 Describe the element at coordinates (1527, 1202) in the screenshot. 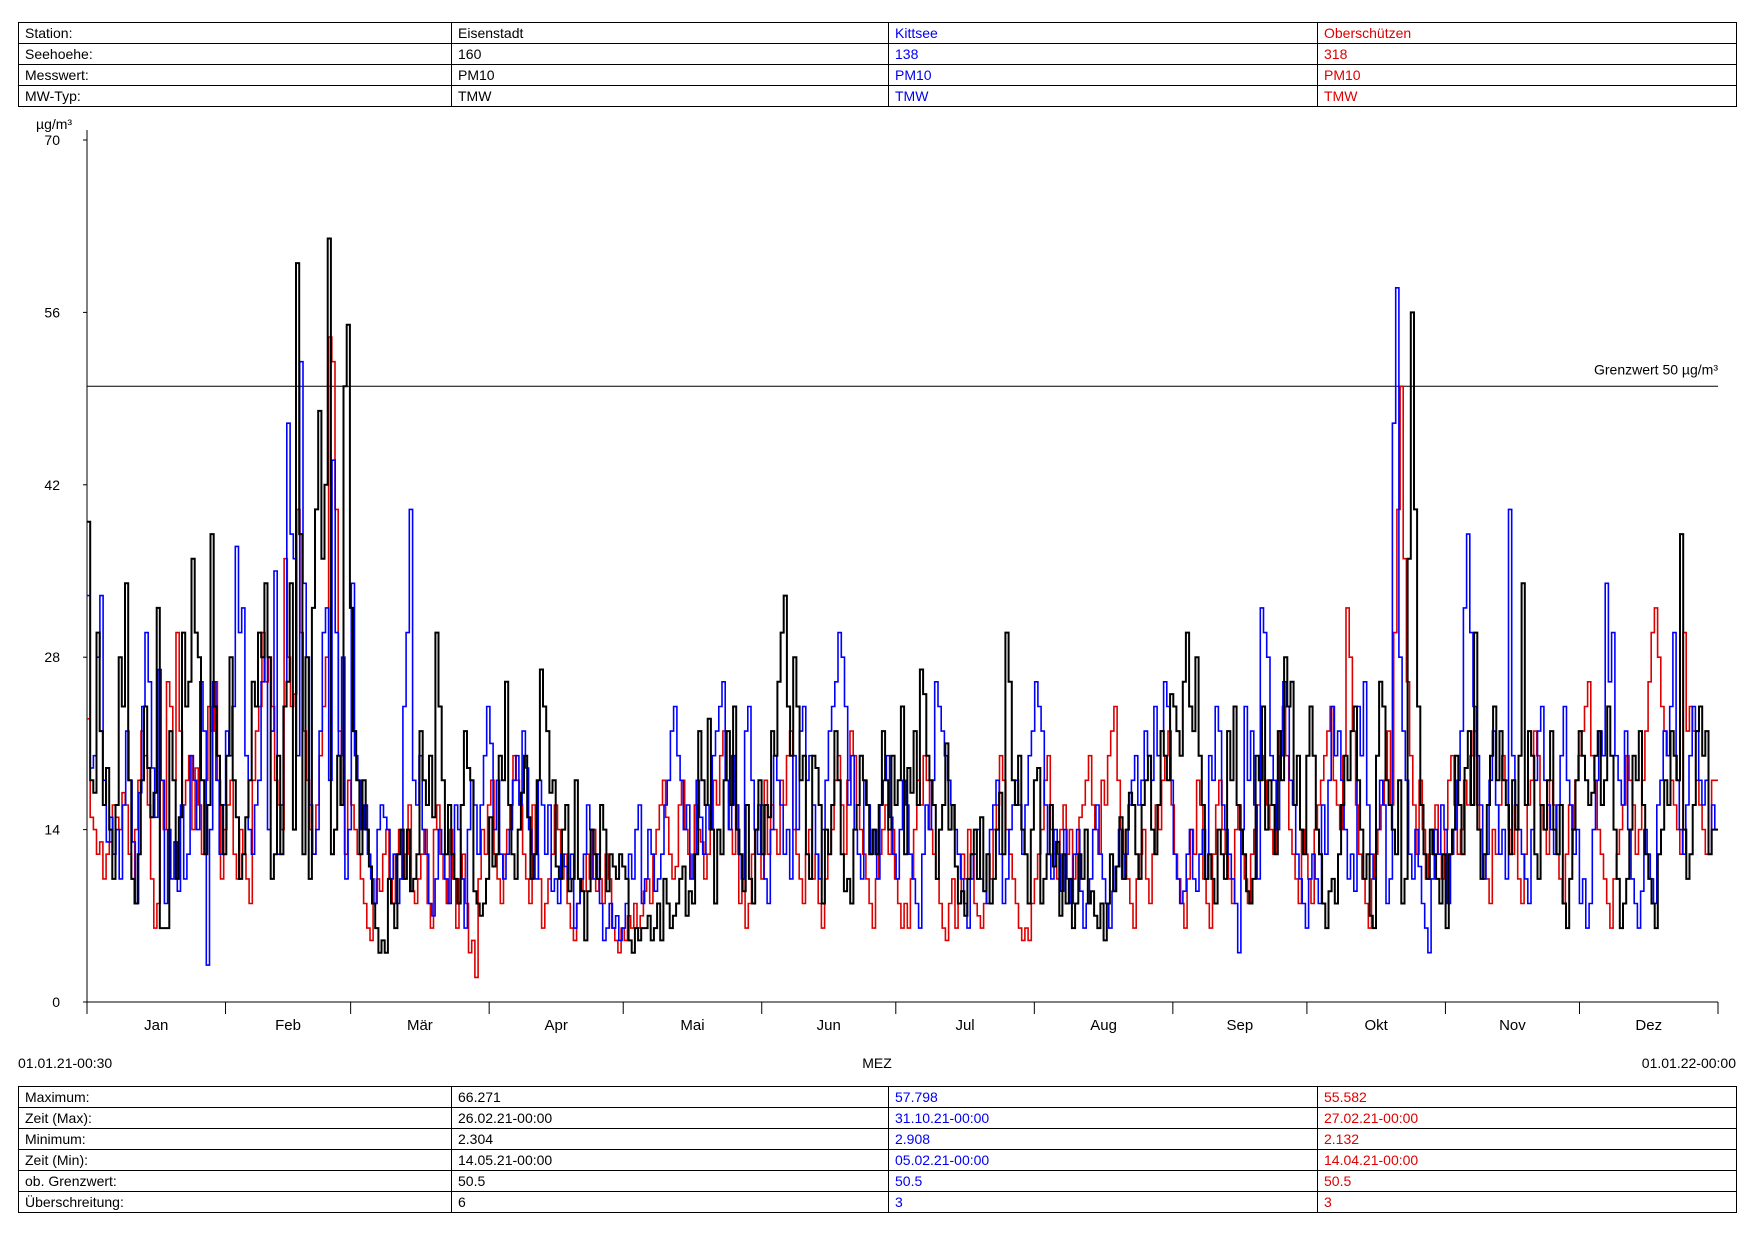

I see `stats-value-3: 3` at that location.